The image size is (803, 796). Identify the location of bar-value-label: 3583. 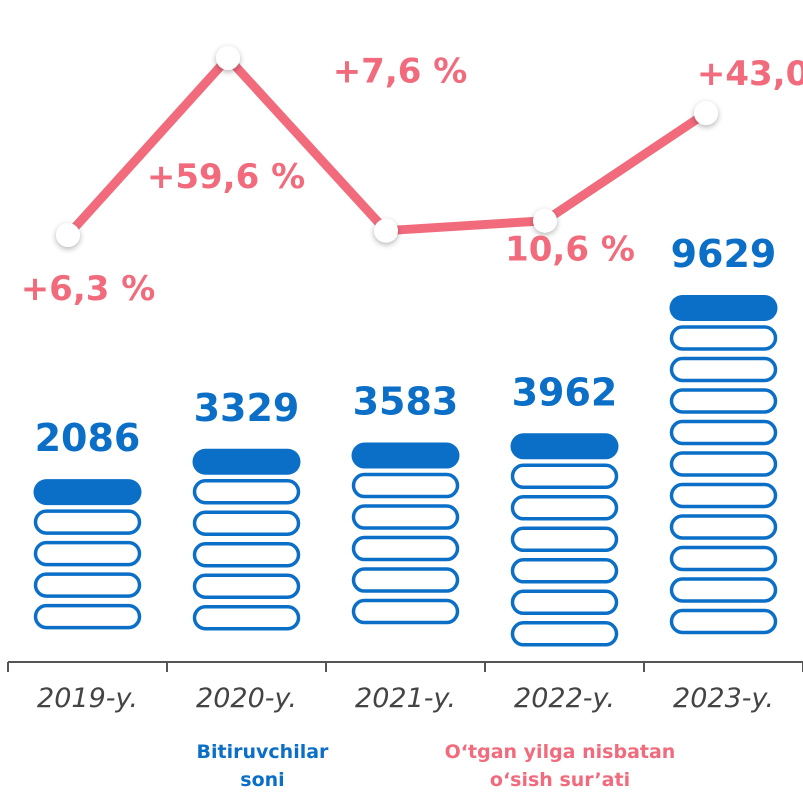
(406, 402).